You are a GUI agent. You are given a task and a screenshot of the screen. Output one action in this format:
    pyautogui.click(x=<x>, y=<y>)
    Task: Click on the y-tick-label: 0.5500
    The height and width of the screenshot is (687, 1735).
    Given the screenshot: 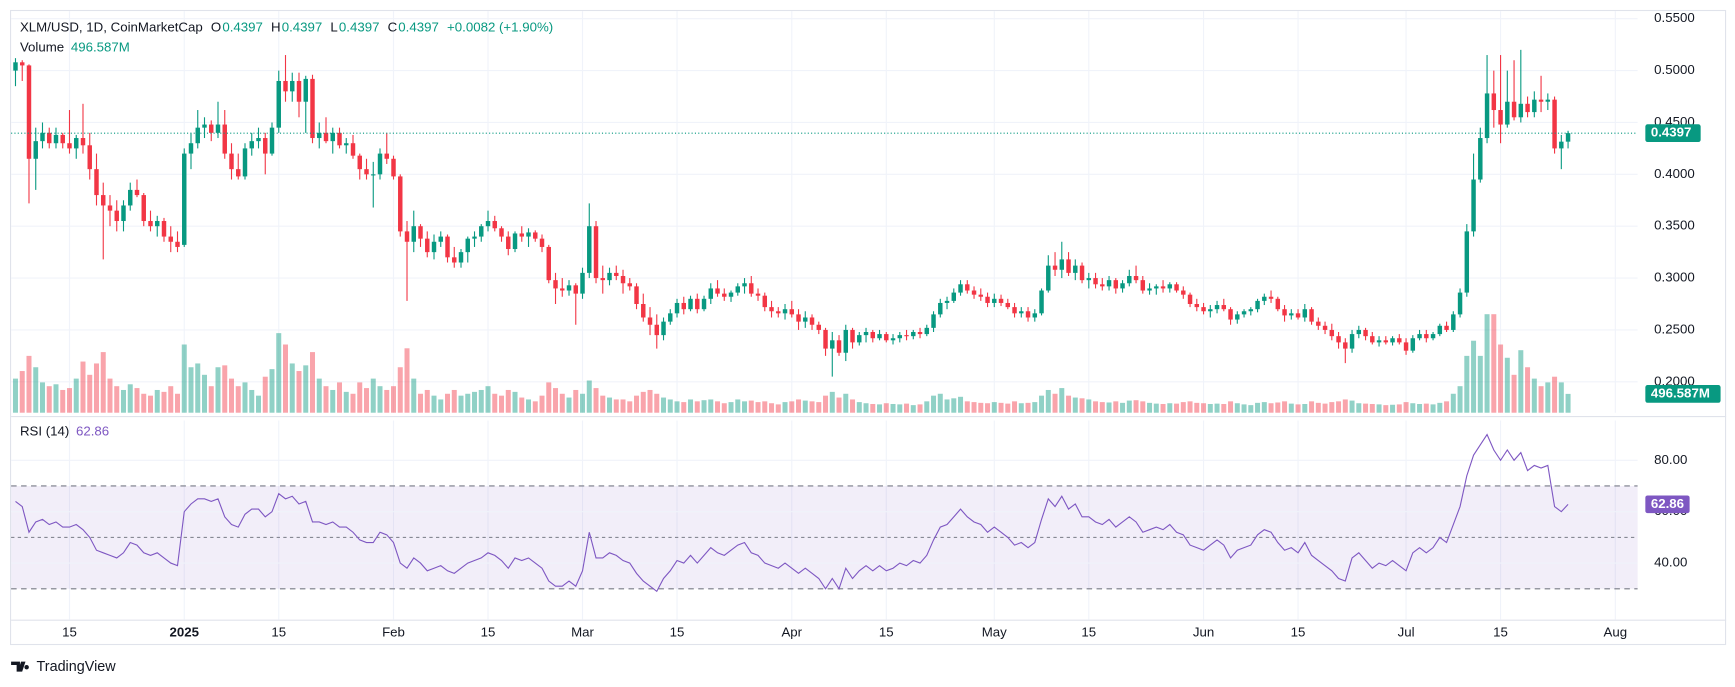 What is the action you would take?
    pyautogui.click(x=1674, y=17)
    